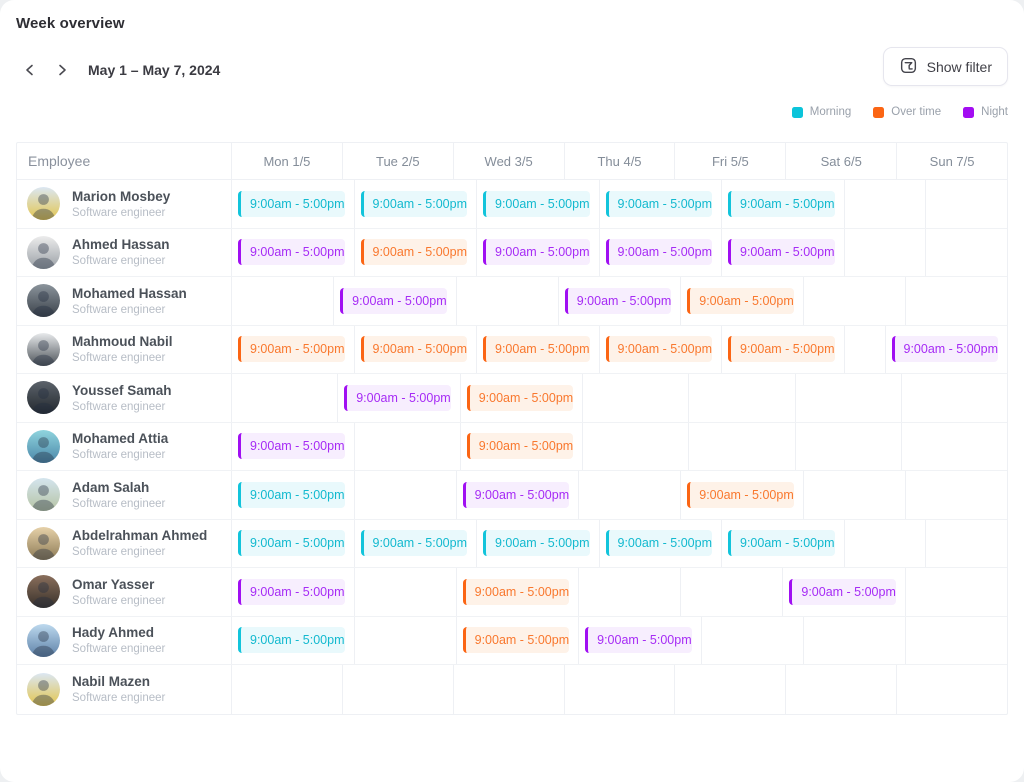  What do you see at coordinates (124, 592) in the screenshot?
I see `employee-cell: Omar Yasser Software engineer` at bounding box center [124, 592].